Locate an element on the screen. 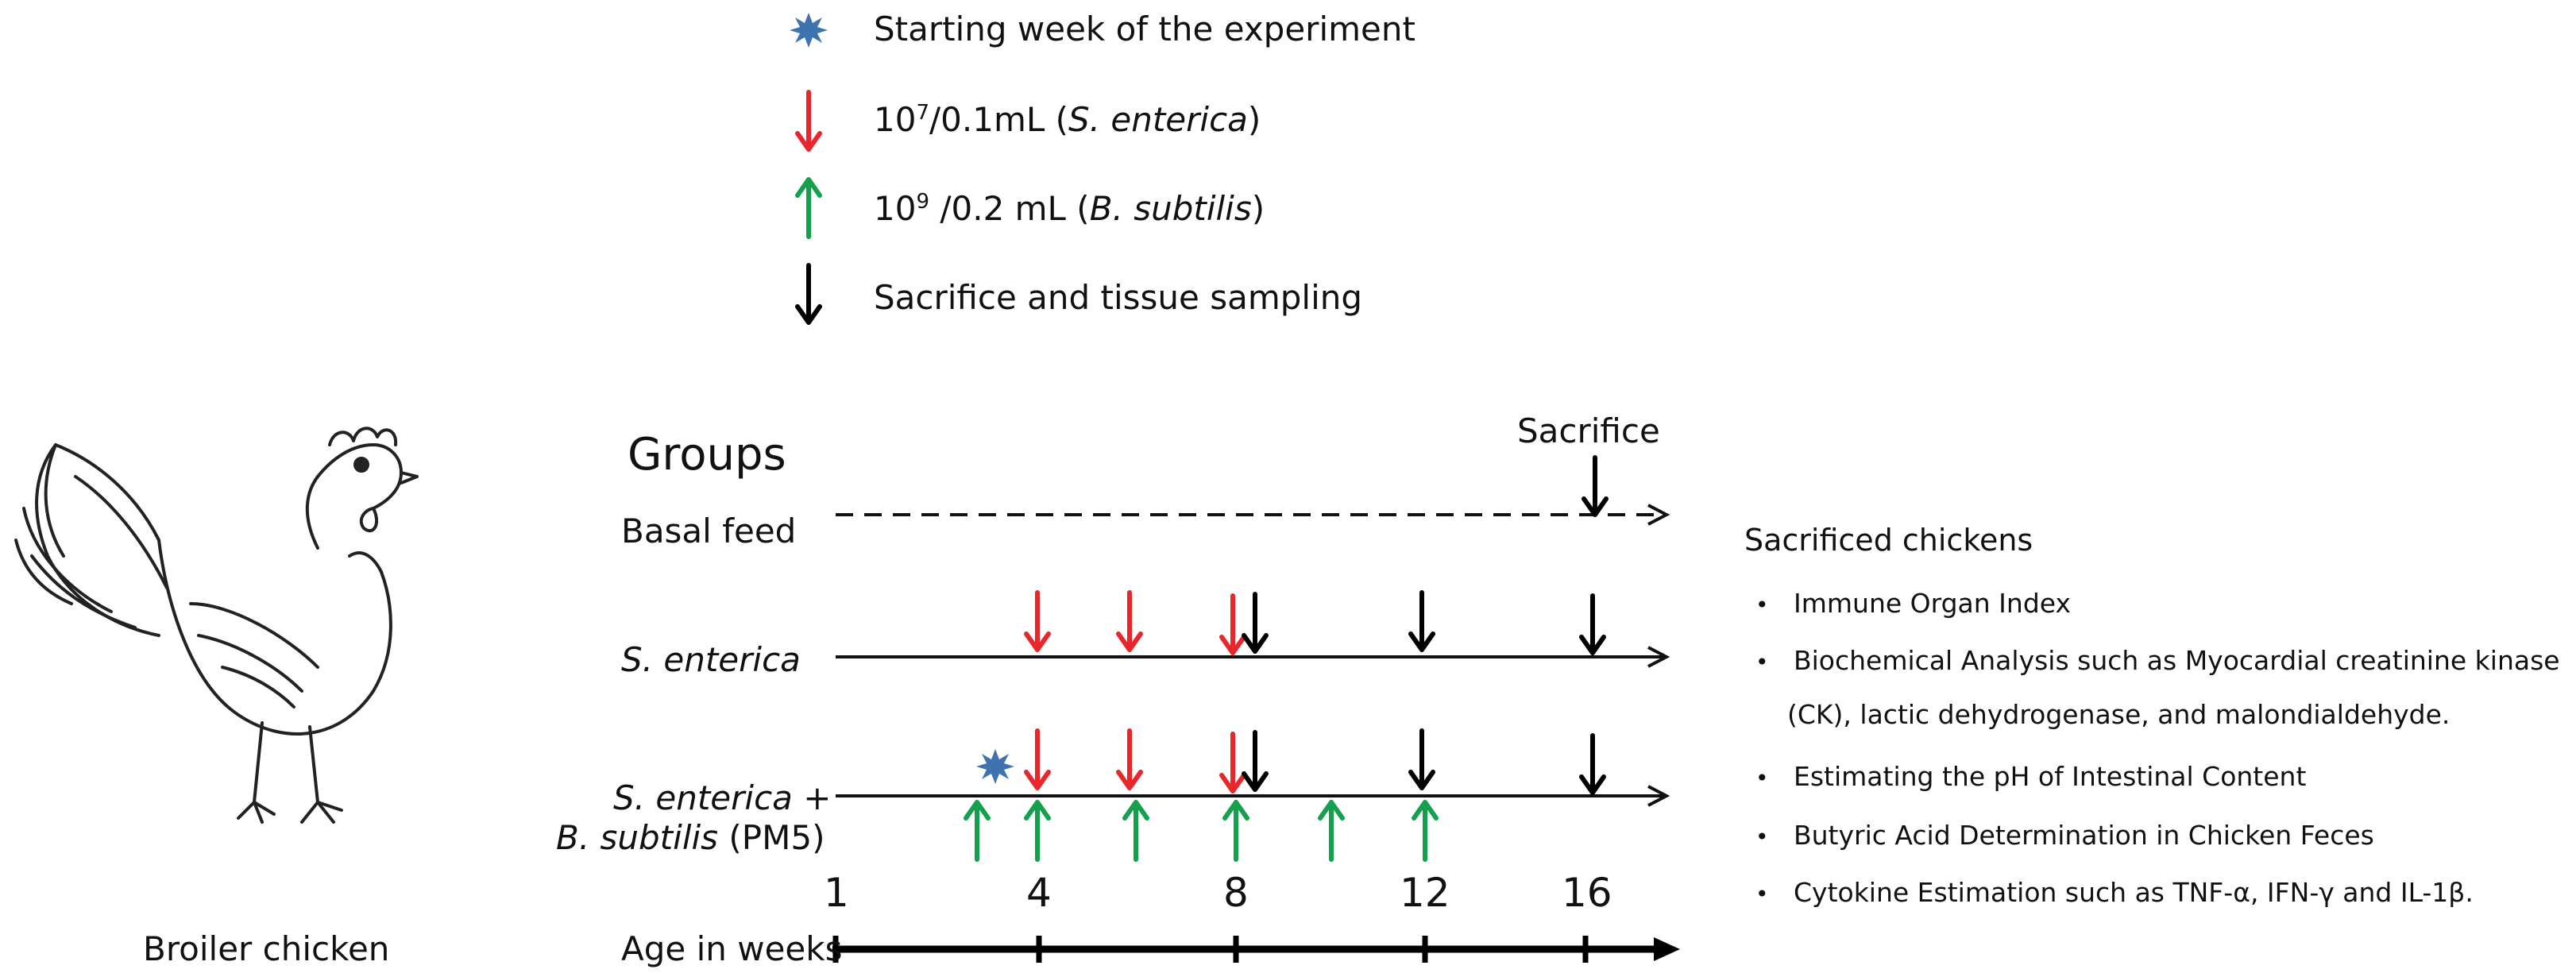 This screenshot has height=977, width=2576. legend-bsubtilis-label: 109 /0.2 mL (B. subtilis) is located at coordinates (1069, 208).